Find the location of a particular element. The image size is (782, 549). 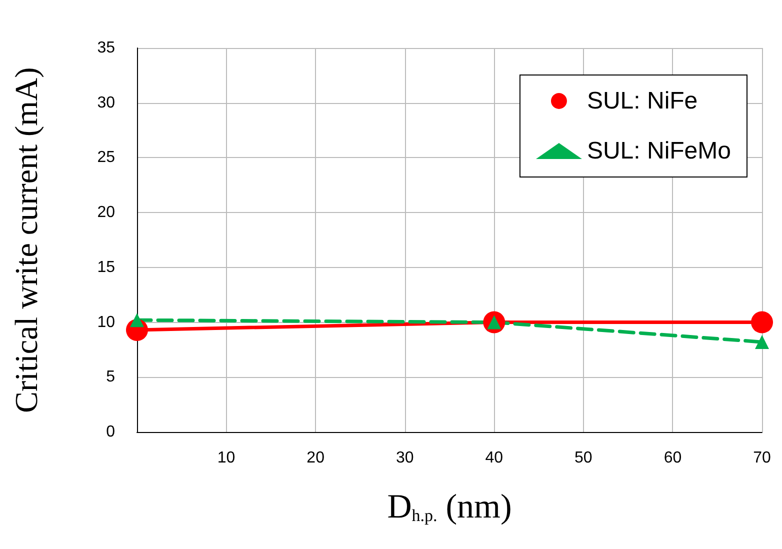

x-tick-label: 10 is located at coordinates (226, 458).